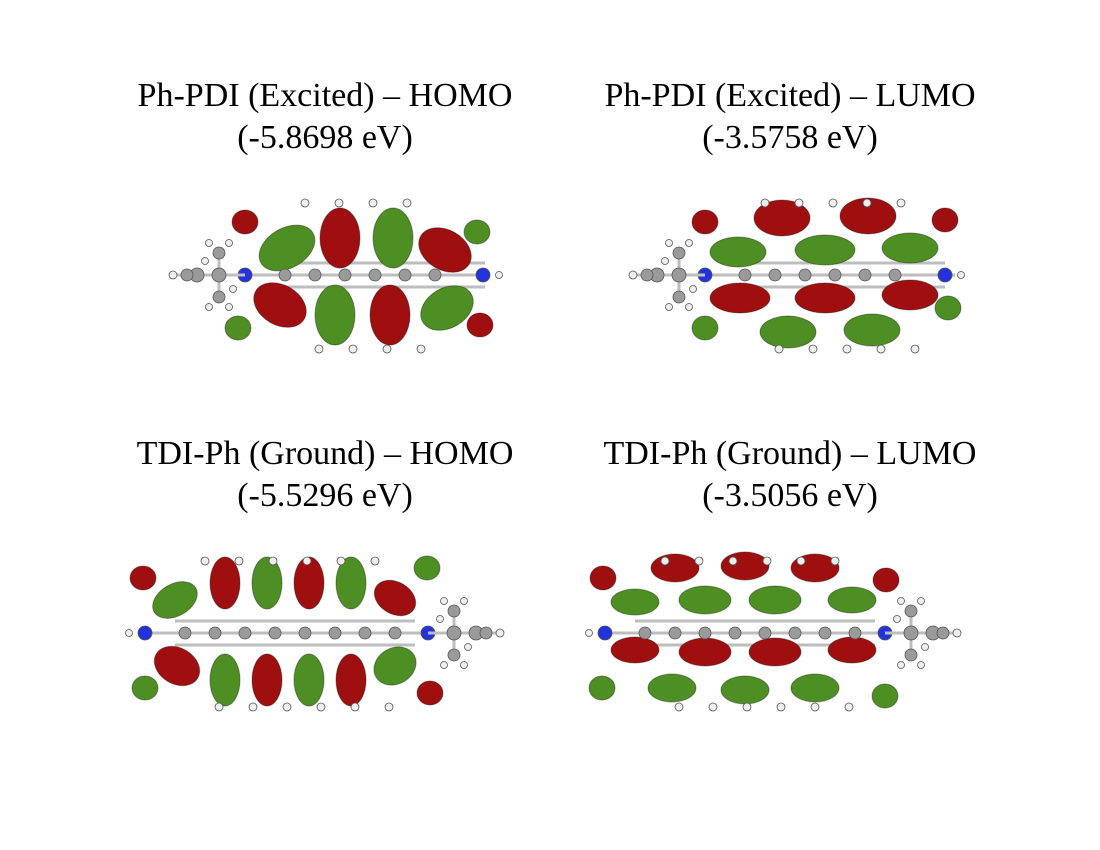 This screenshot has width=1100, height=850. What do you see at coordinates (325, 495) in the screenshot?
I see `panel-title-line2: (-5.5296 eV)` at bounding box center [325, 495].